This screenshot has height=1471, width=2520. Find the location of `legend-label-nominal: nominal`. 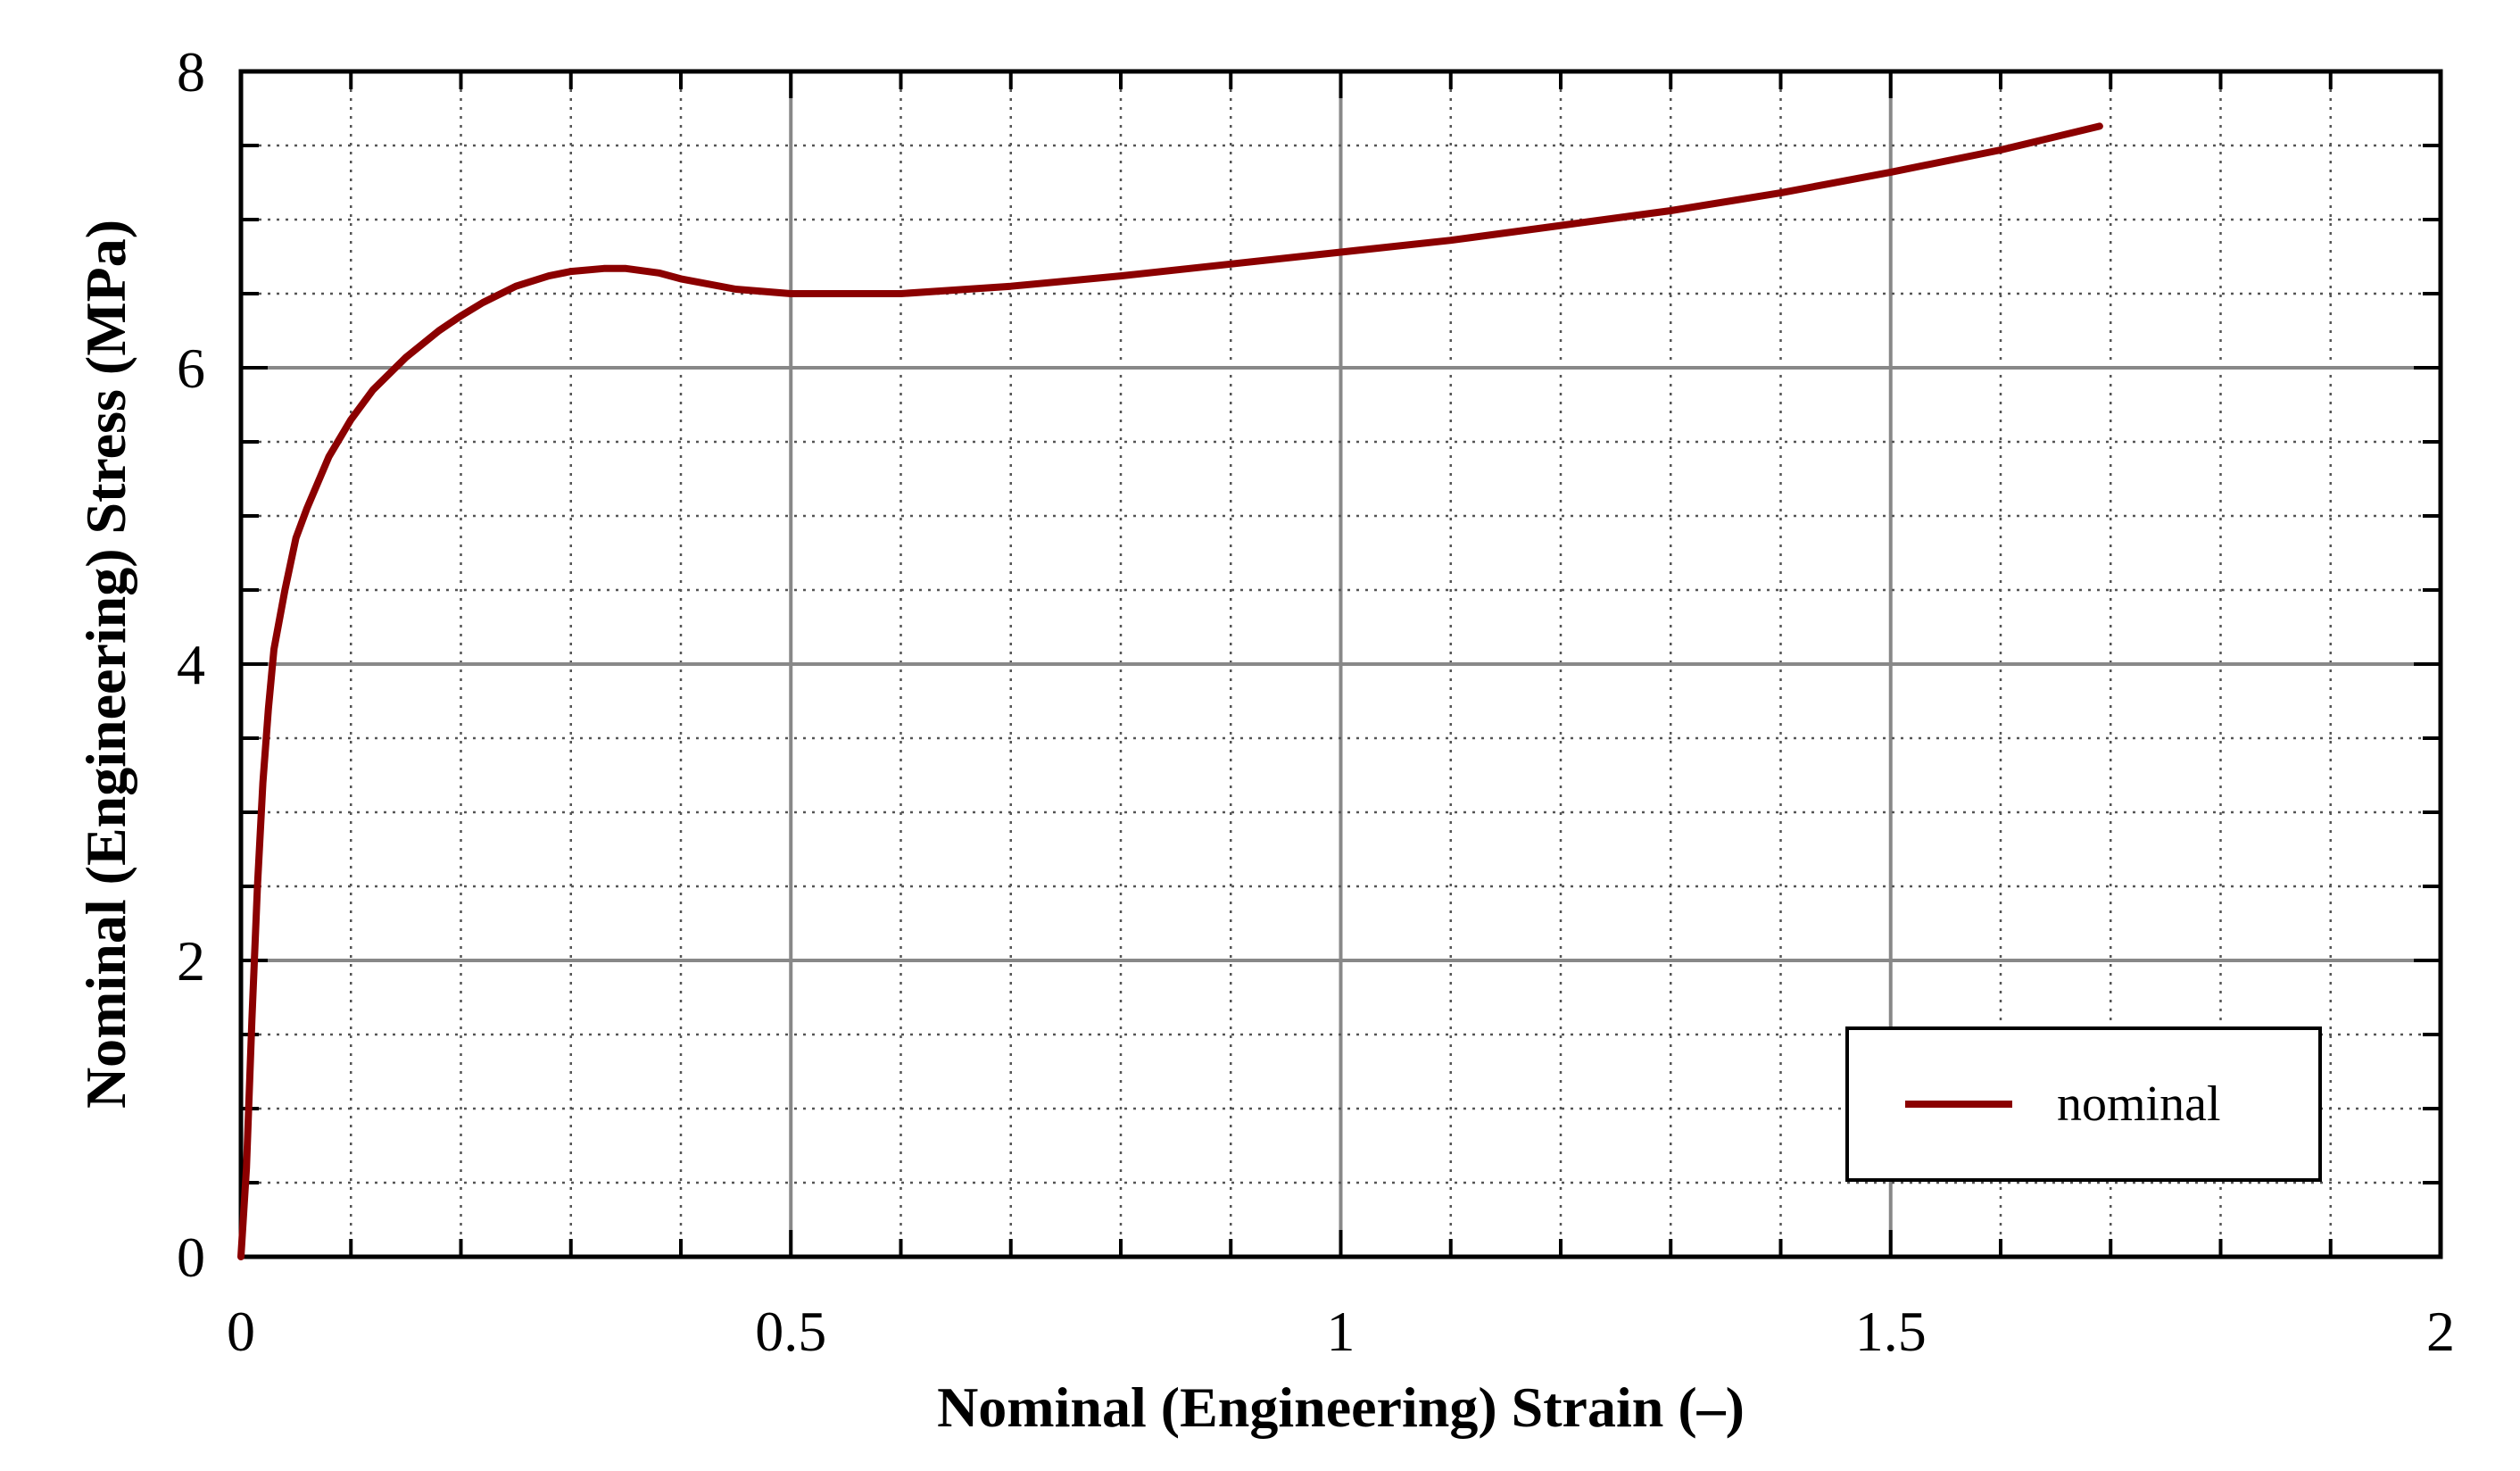

legend-label-nominal: nominal is located at coordinates (2139, 1104).